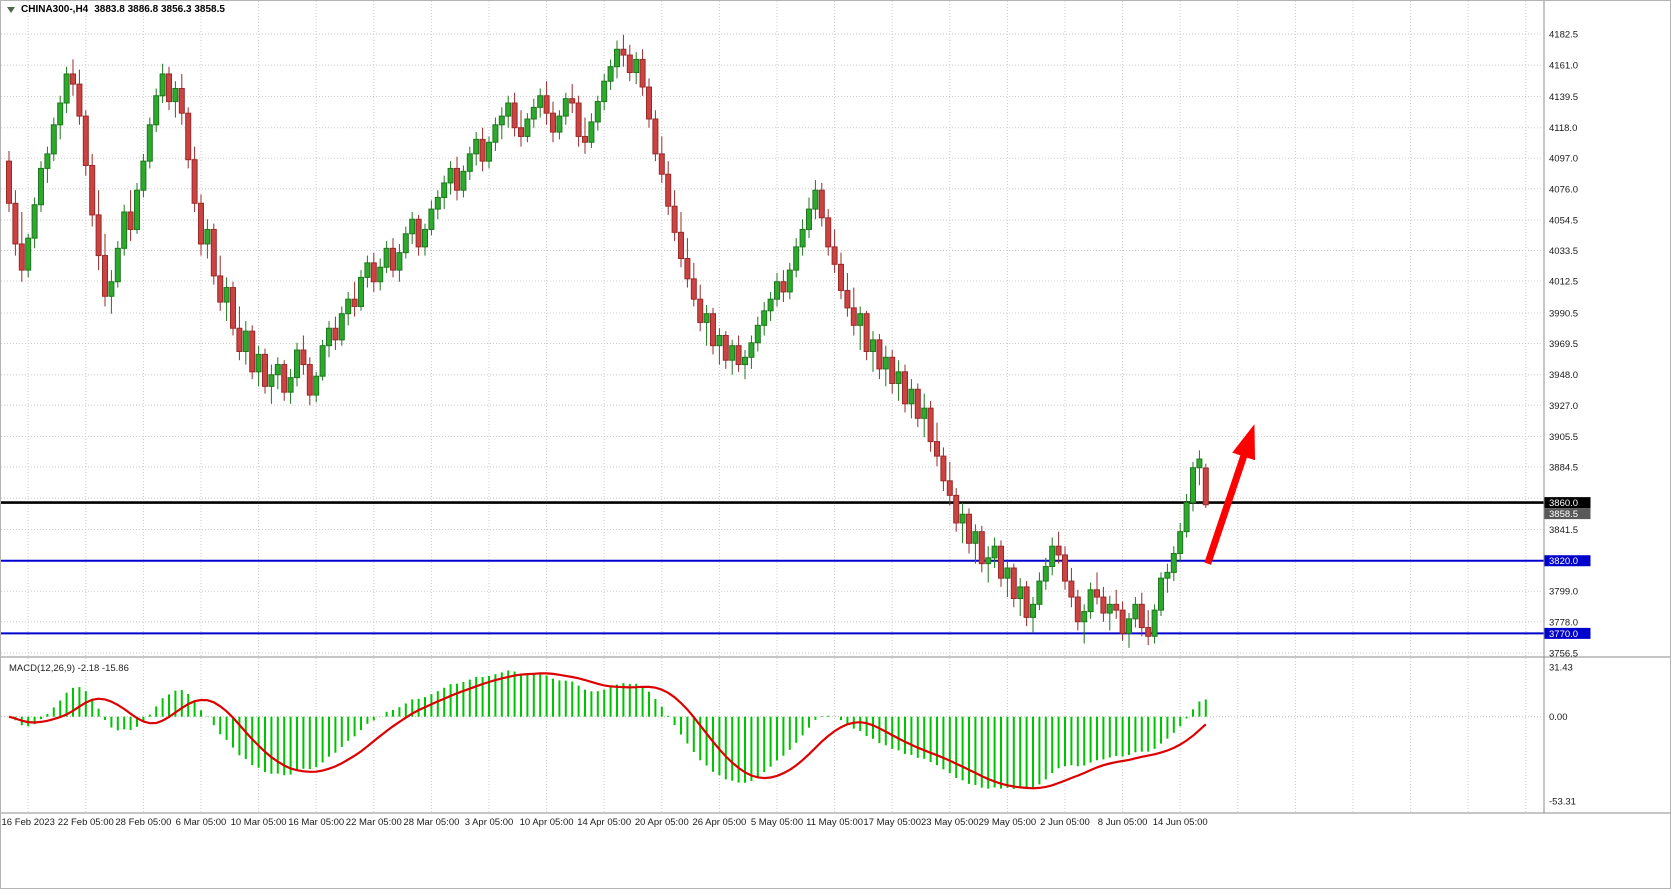 Image resolution: width=1671 pixels, height=889 pixels. What do you see at coordinates (28, 822) in the screenshot?
I see `date-label: 16 Feb 2023` at bounding box center [28, 822].